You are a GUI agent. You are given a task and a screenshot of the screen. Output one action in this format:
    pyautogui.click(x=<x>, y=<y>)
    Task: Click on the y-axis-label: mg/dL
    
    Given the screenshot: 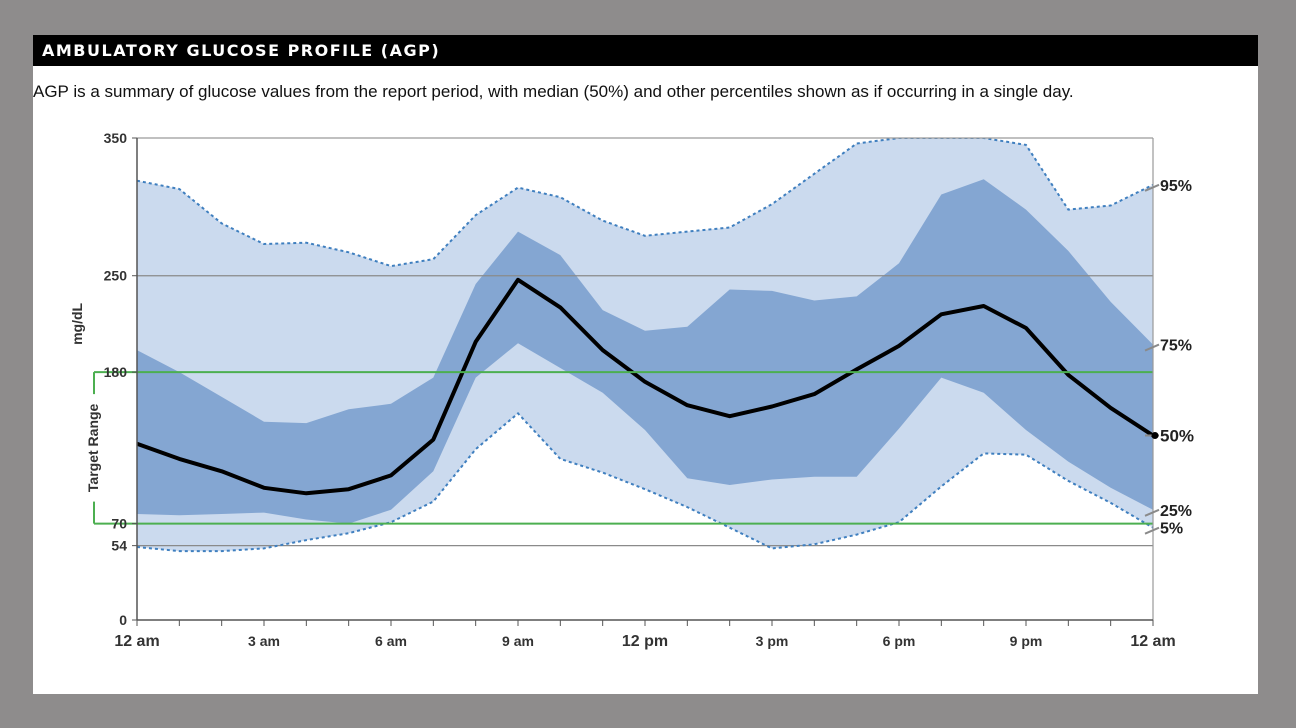 What is the action you would take?
    pyautogui.click(x=77, y=323)
    